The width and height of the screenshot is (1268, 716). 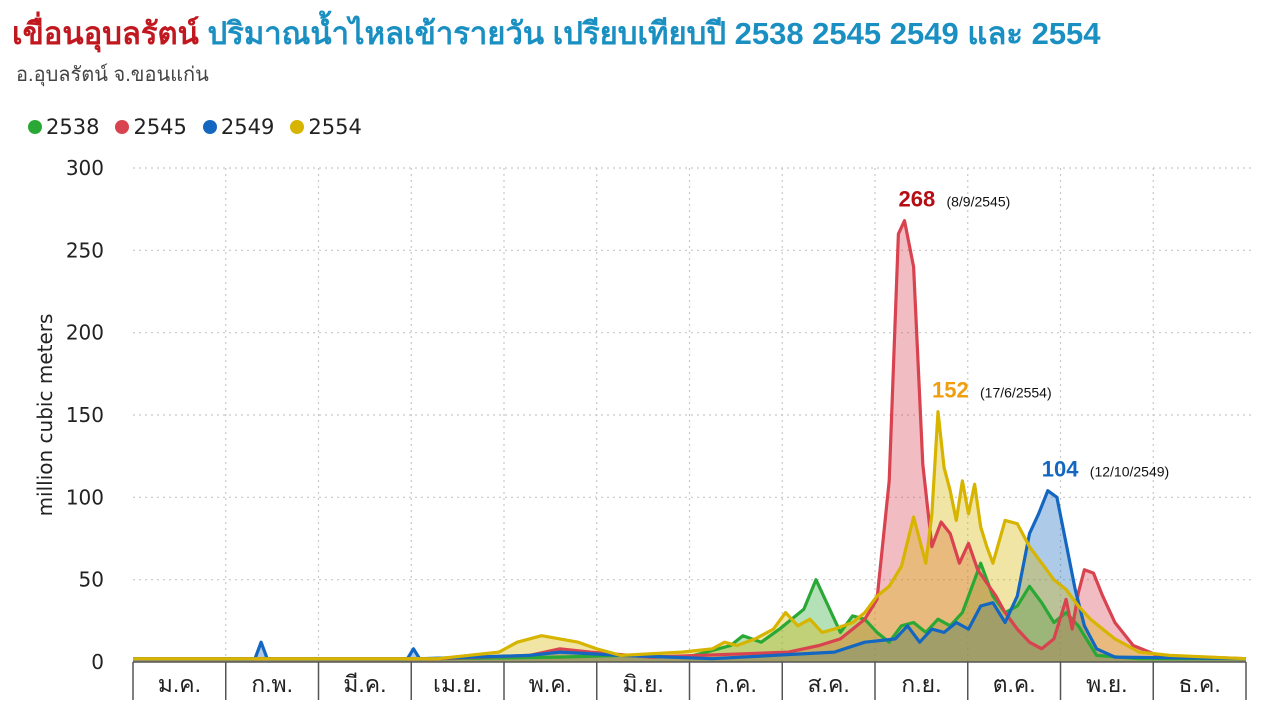 What do you see at coordinates (916, 199) in the screenshot?
I see `peak-value-label: 268` at bounding box center [916, 199].